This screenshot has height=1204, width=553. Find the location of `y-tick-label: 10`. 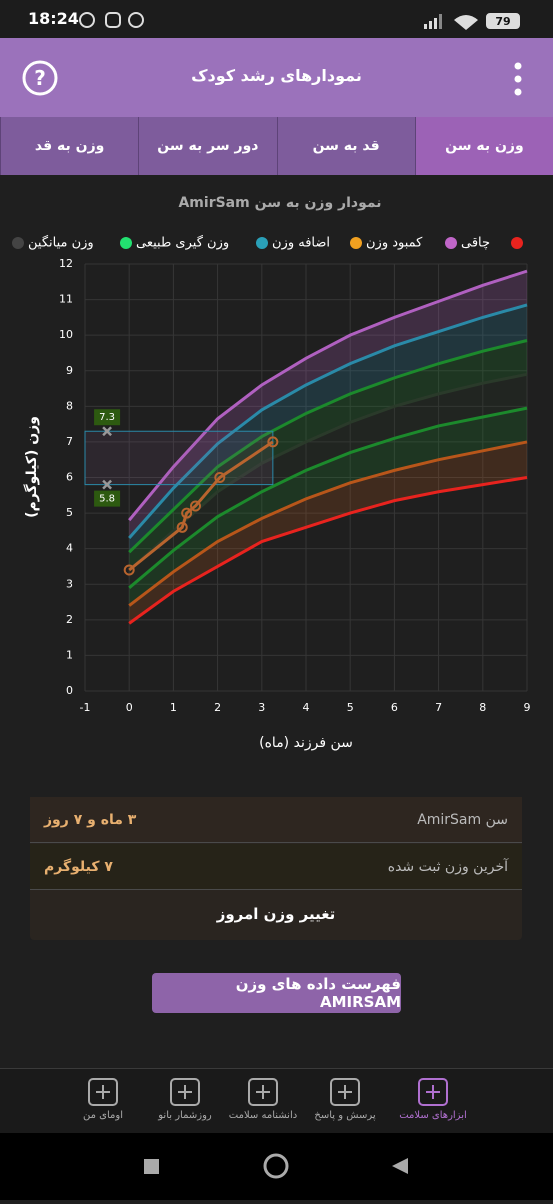

y-tick-label: 10 is located at coordinates (66, 334).